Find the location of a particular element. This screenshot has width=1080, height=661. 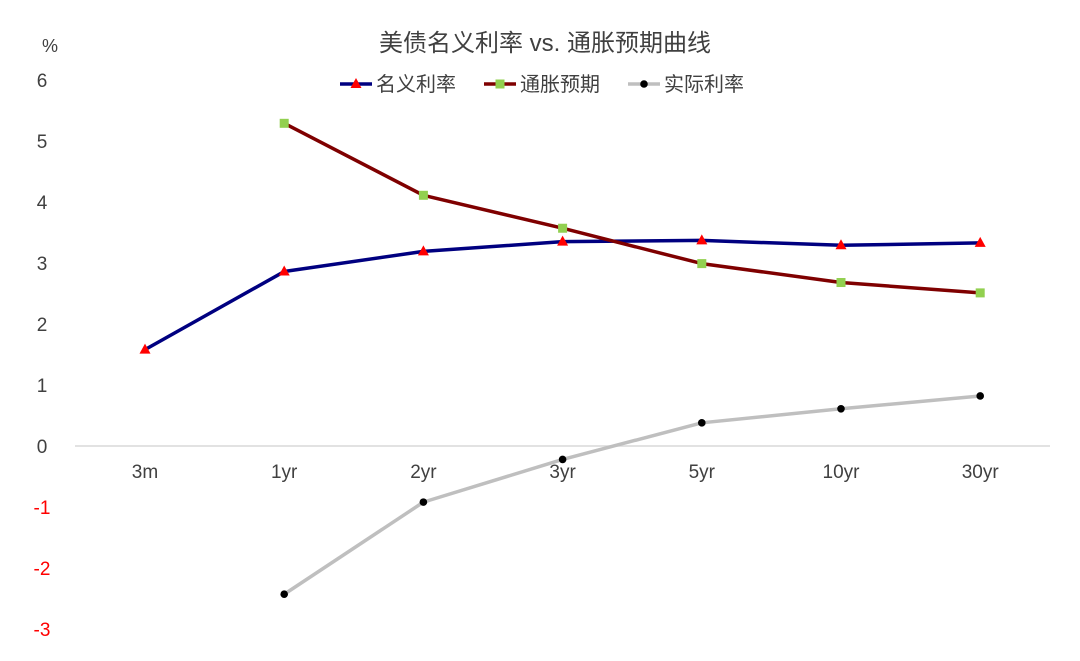

legend-label: 实际利率 is located at coordinates (704, 84).